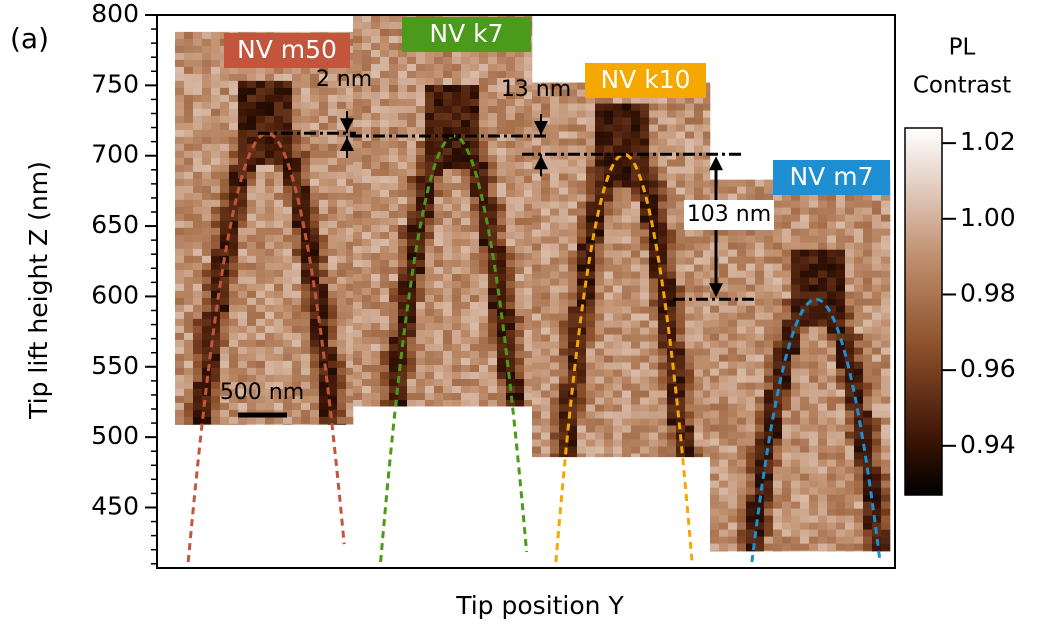 This screenshot has width=1061, height=629. I want to click on colorbar-tick-label: 0.98, so click(988, 292).